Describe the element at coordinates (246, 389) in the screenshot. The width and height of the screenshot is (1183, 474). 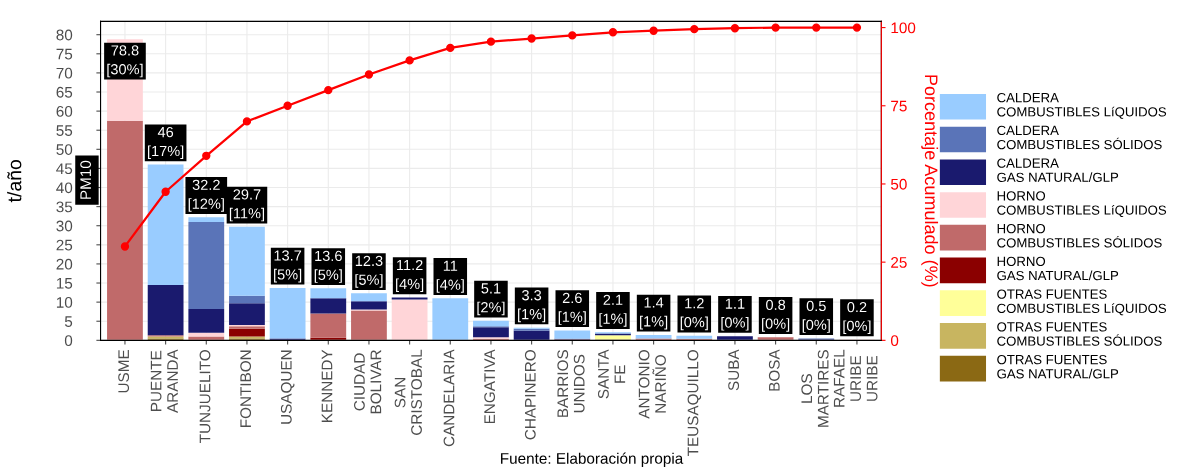
I see `x-tick-label: FONTIBON` at that location.